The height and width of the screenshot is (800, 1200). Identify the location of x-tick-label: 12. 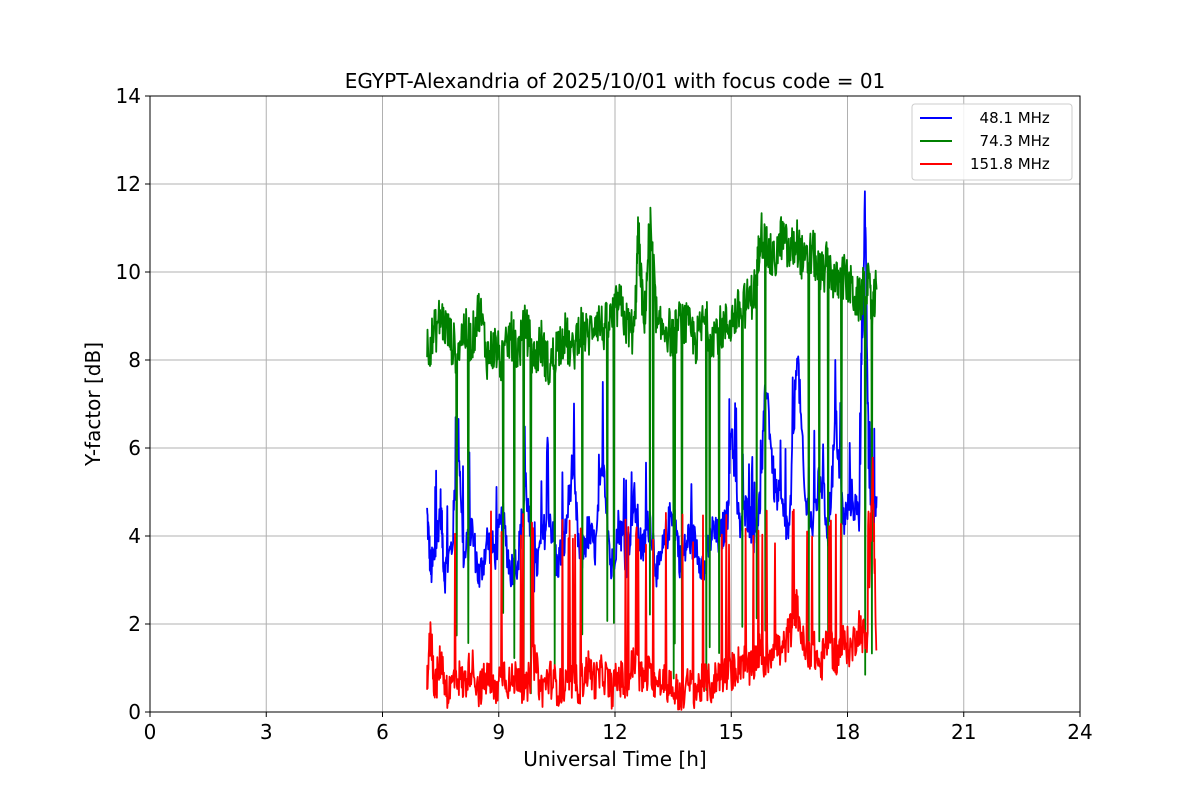
(614, 732).